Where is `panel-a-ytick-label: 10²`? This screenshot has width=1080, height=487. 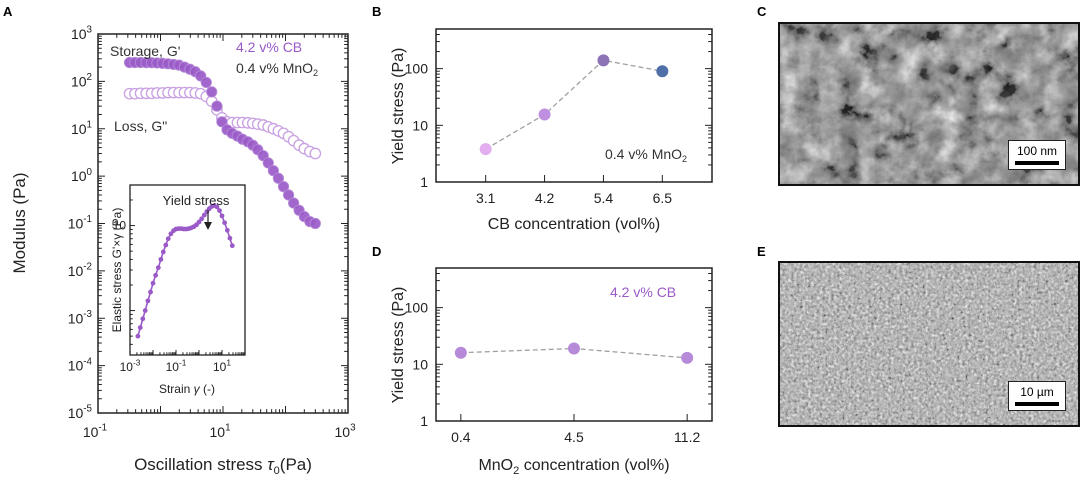
panel-a-ytick-label: 10² is located at coordinates (81, 80).